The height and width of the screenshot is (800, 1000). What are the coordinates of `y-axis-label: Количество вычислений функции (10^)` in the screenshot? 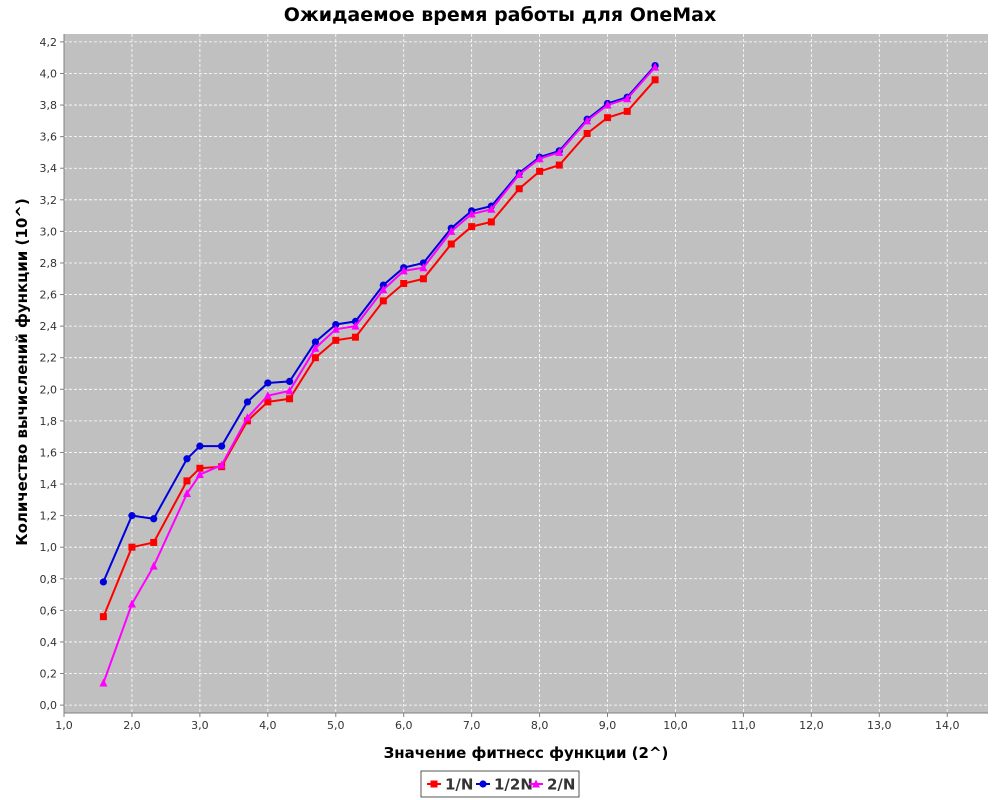 It's located at (22, 371).